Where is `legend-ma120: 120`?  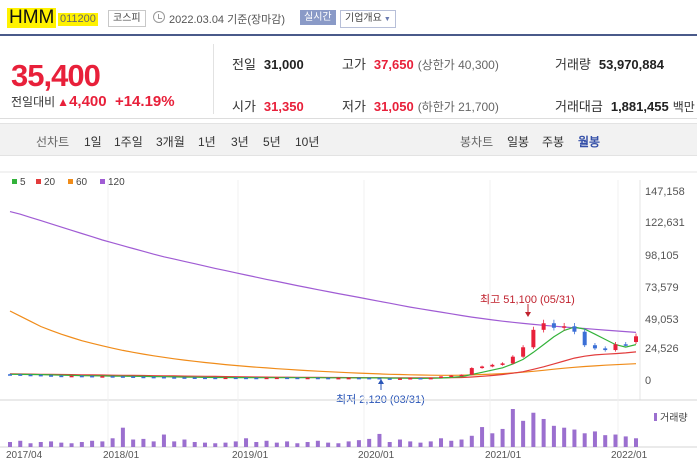
legend-ma120: 120 is located at coordinates (112, 182).